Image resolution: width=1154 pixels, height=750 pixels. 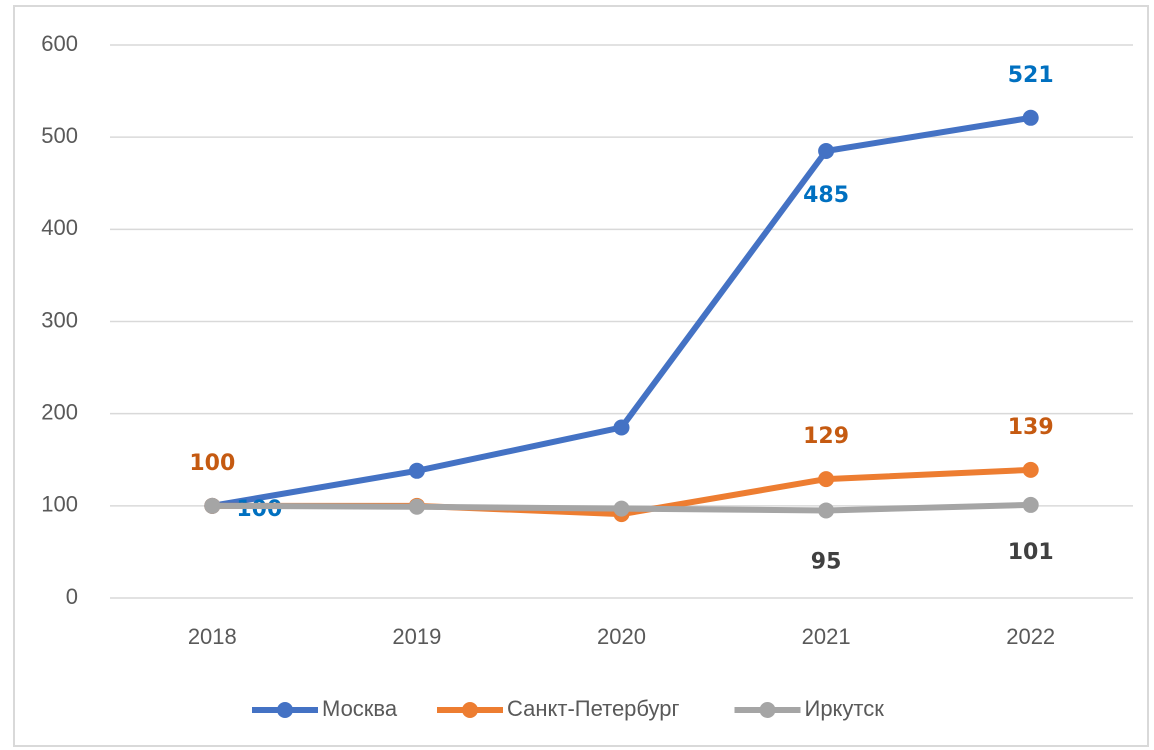 What do you see at coordinates (621, 636) in the screenshot?
I see `x-tick-label: 2020` at bounding box center [621, 636].